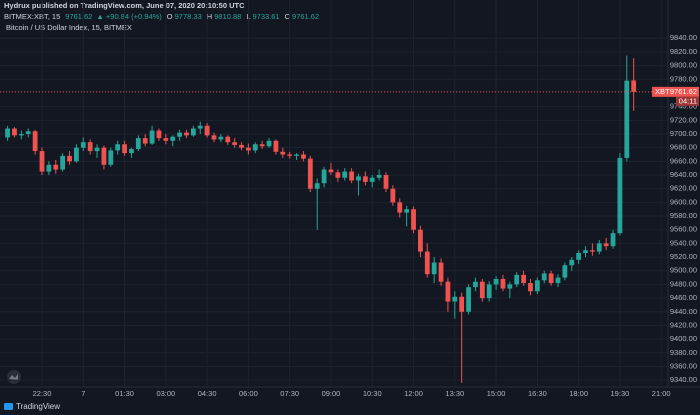 The height and width of the screenshot is (415, 700). What do you see at coordinates (372, 393) in the screenshot?
I see `x-tick-label: 10:30` at bounding box center [372, 393].